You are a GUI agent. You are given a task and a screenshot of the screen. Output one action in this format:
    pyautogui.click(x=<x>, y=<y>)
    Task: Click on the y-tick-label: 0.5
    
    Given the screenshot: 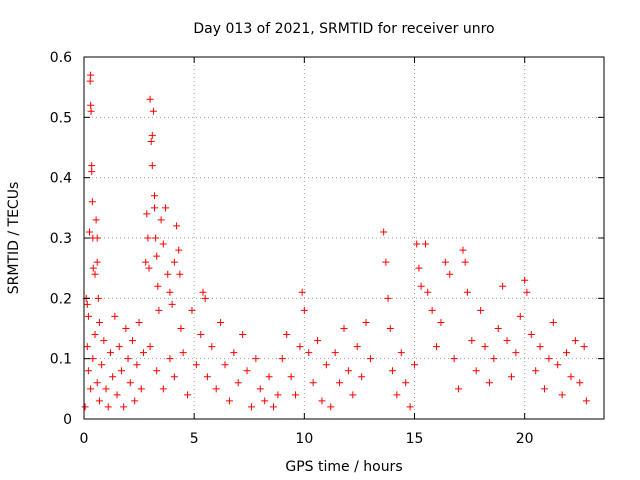 What is the action you would take?
    pyautogui.click(x=61, y=118)
    